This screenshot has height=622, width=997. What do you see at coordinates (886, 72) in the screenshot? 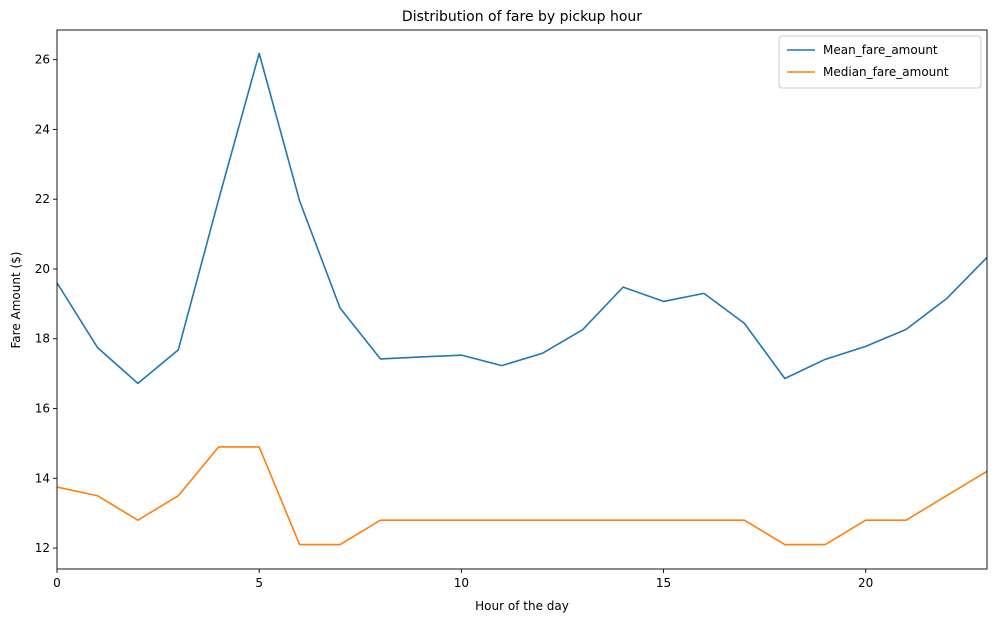
I see `legend-label-1: Median_fare_amount` at bounding box center [886, 72].